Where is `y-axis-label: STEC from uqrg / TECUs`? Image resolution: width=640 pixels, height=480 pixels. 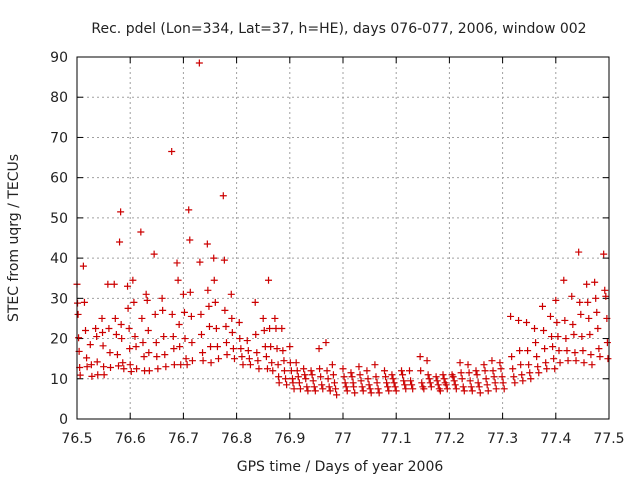 y-axis-label: STEC from uqrg / TECUs is located at coordinates (14, 238).